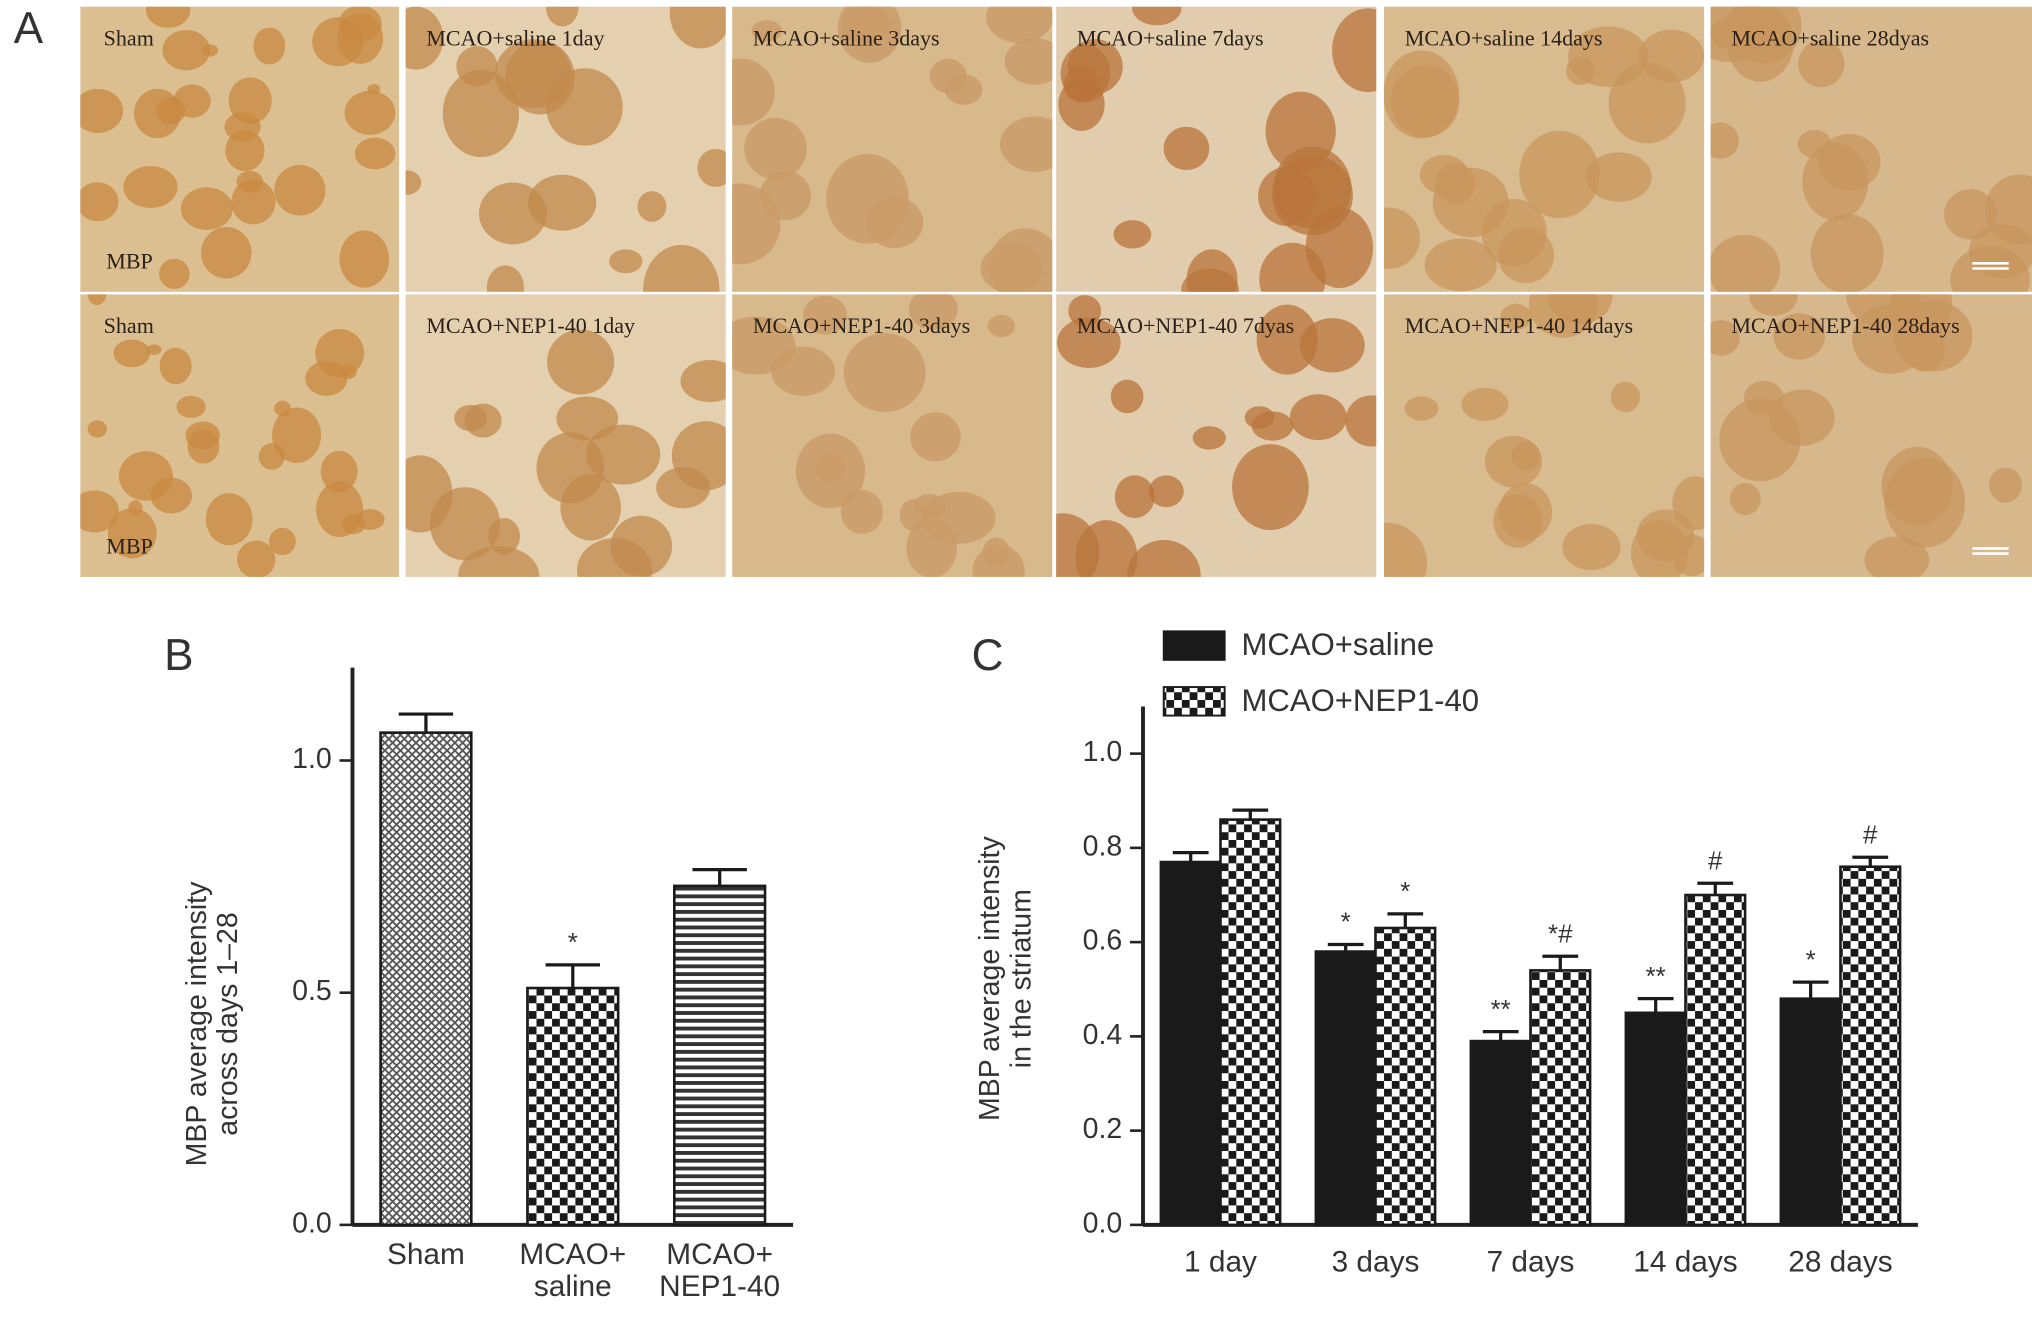  What do you see at coordinates (1360, 700) in the screenshot?
I see `legend-label: MCAO+NEP1-40` at bounding box center [1360, 700].